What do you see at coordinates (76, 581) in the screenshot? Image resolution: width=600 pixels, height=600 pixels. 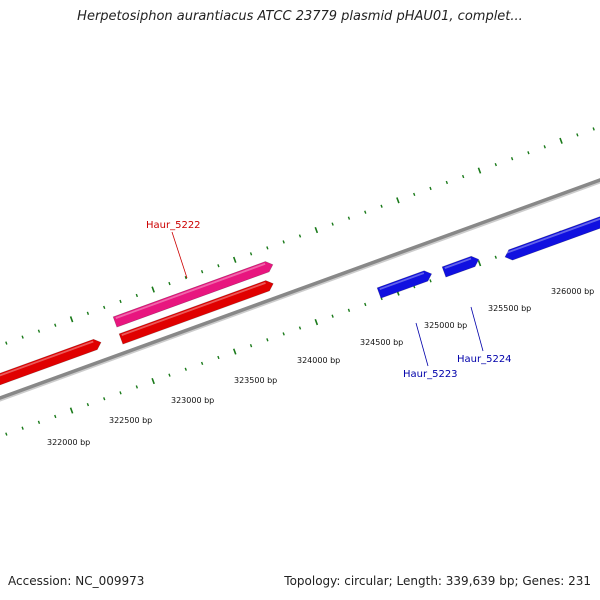 I see `accession-label: Accession: NC_009973` at bounding box center [76, 581].